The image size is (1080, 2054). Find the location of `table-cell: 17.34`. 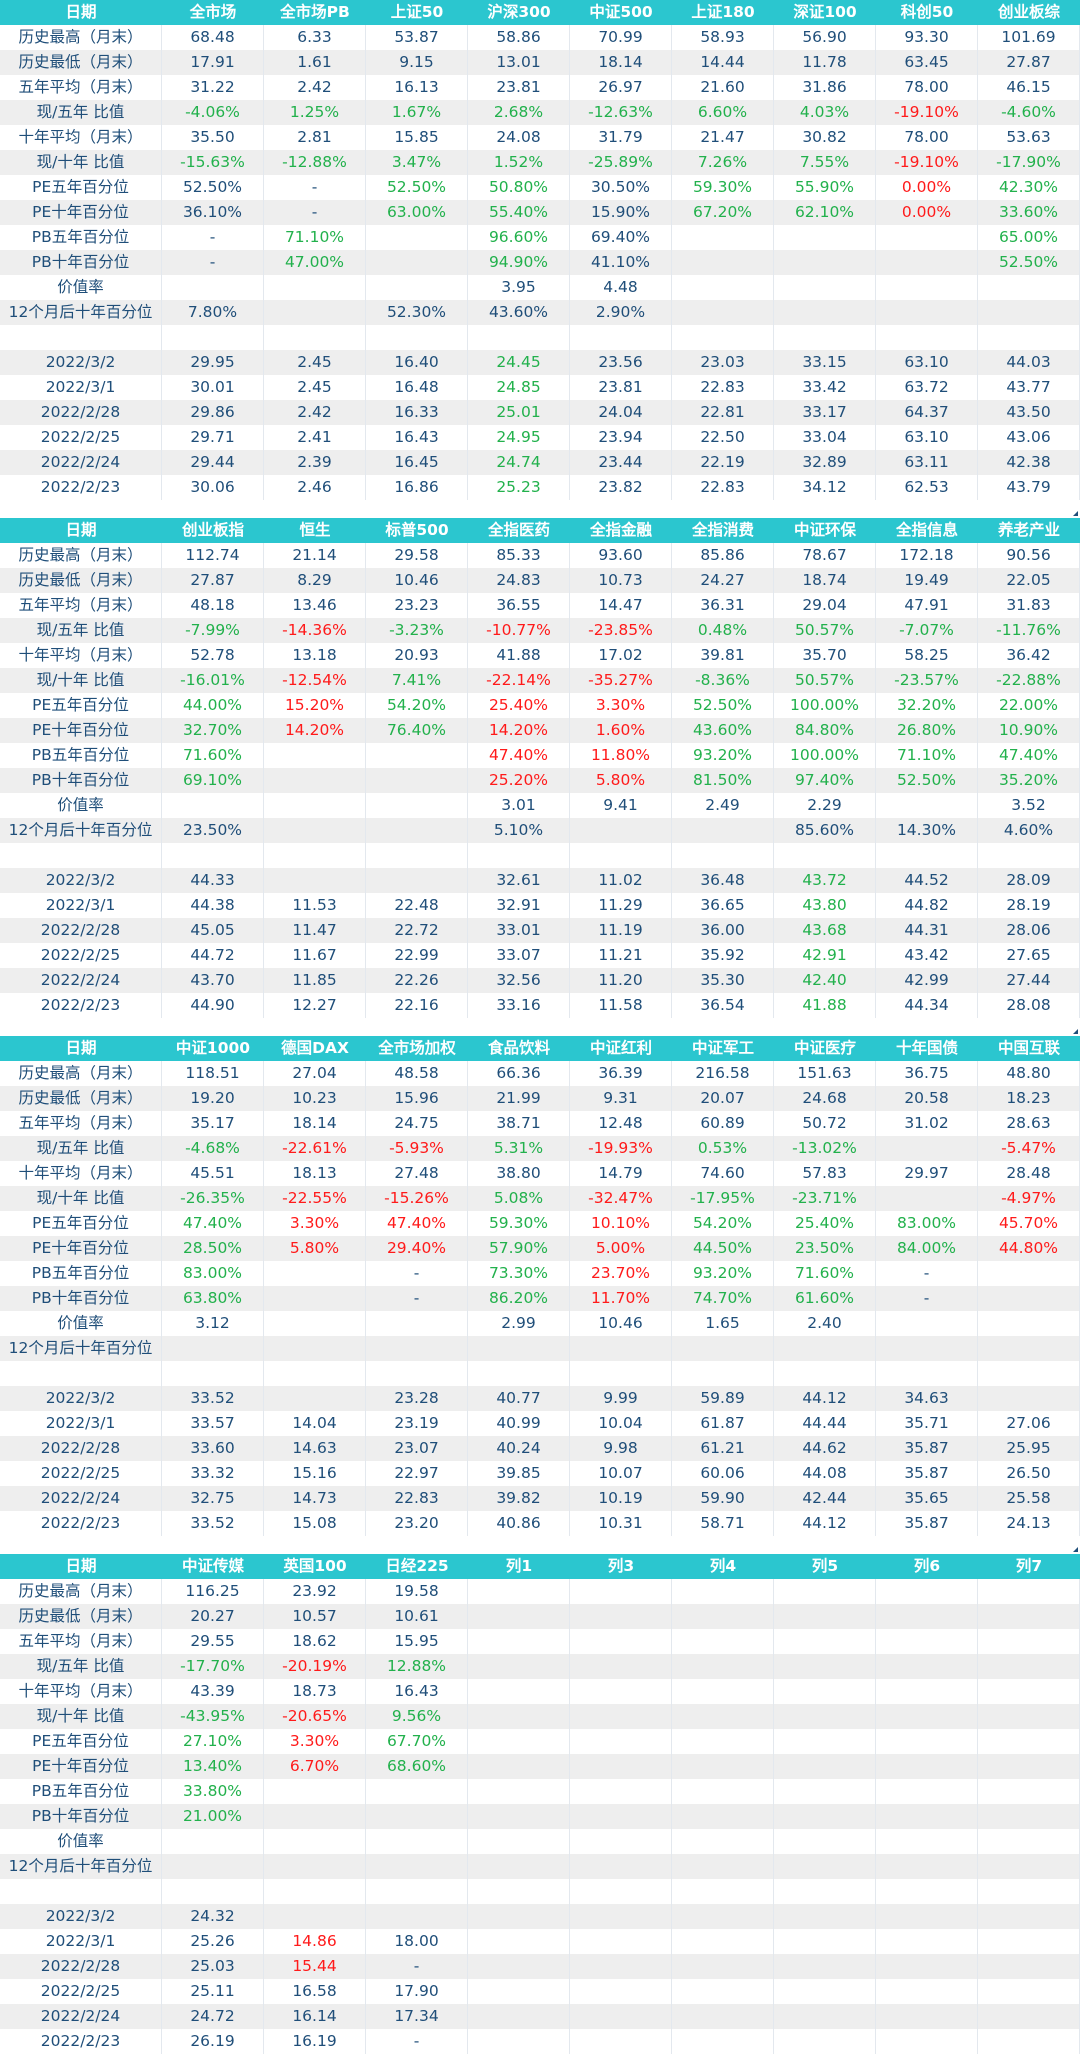

table-cell: 17.34 is located at coordinates (417, 2016).